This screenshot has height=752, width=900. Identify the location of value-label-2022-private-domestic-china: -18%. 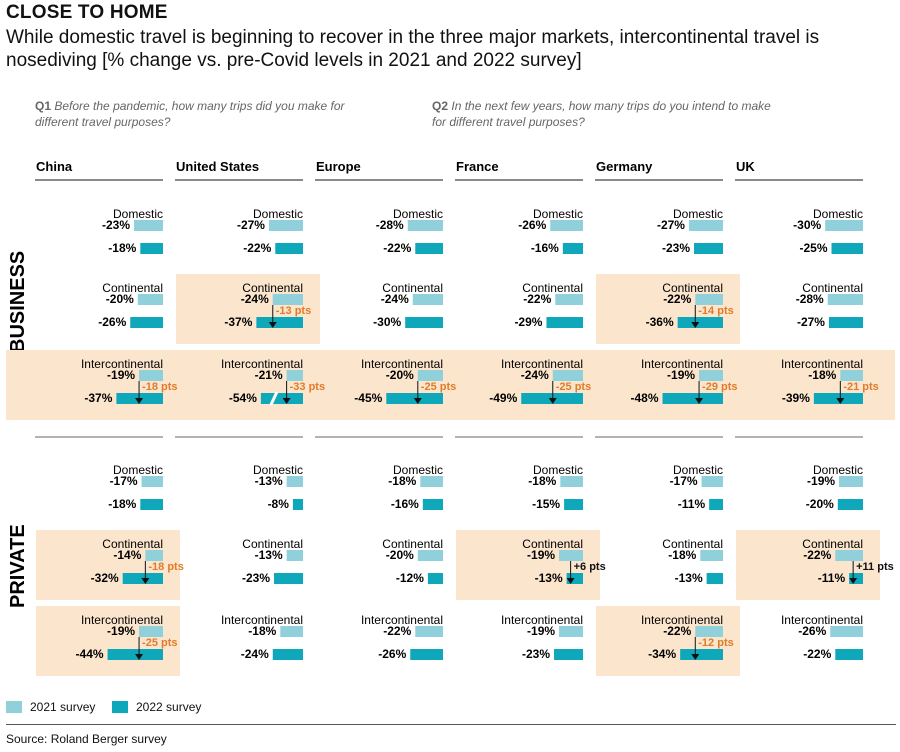
(122, 504).